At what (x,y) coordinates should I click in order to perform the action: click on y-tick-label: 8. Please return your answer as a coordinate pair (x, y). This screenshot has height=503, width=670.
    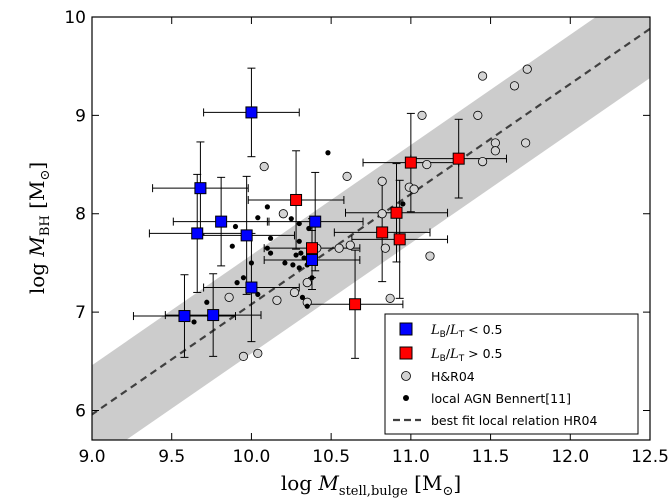
    Looking at the image, I should click on (80, 215).